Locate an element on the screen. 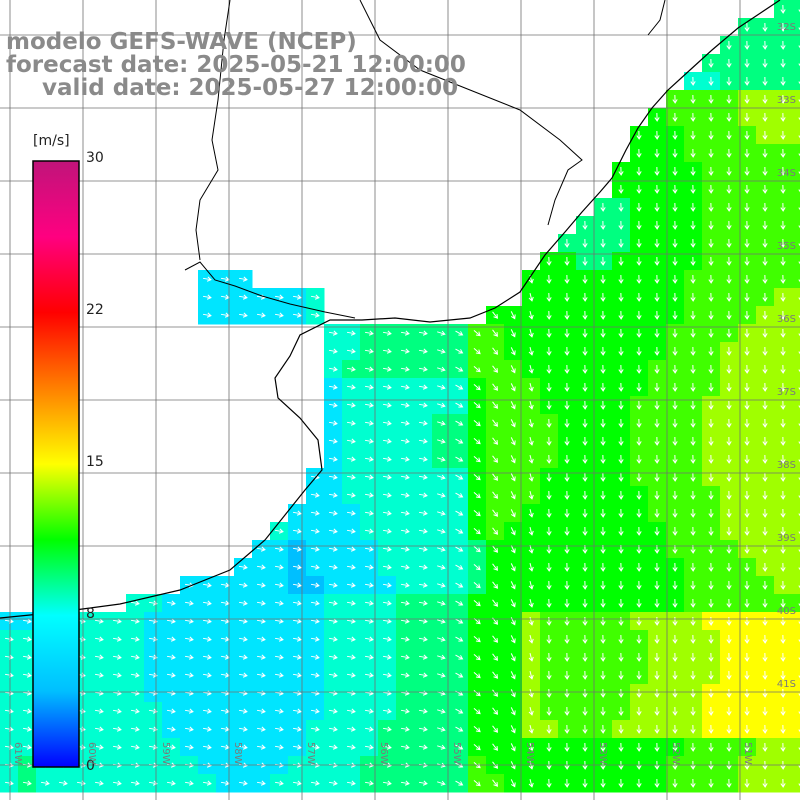  colorbar-tick: 15 is located at coordinates (95, 462).